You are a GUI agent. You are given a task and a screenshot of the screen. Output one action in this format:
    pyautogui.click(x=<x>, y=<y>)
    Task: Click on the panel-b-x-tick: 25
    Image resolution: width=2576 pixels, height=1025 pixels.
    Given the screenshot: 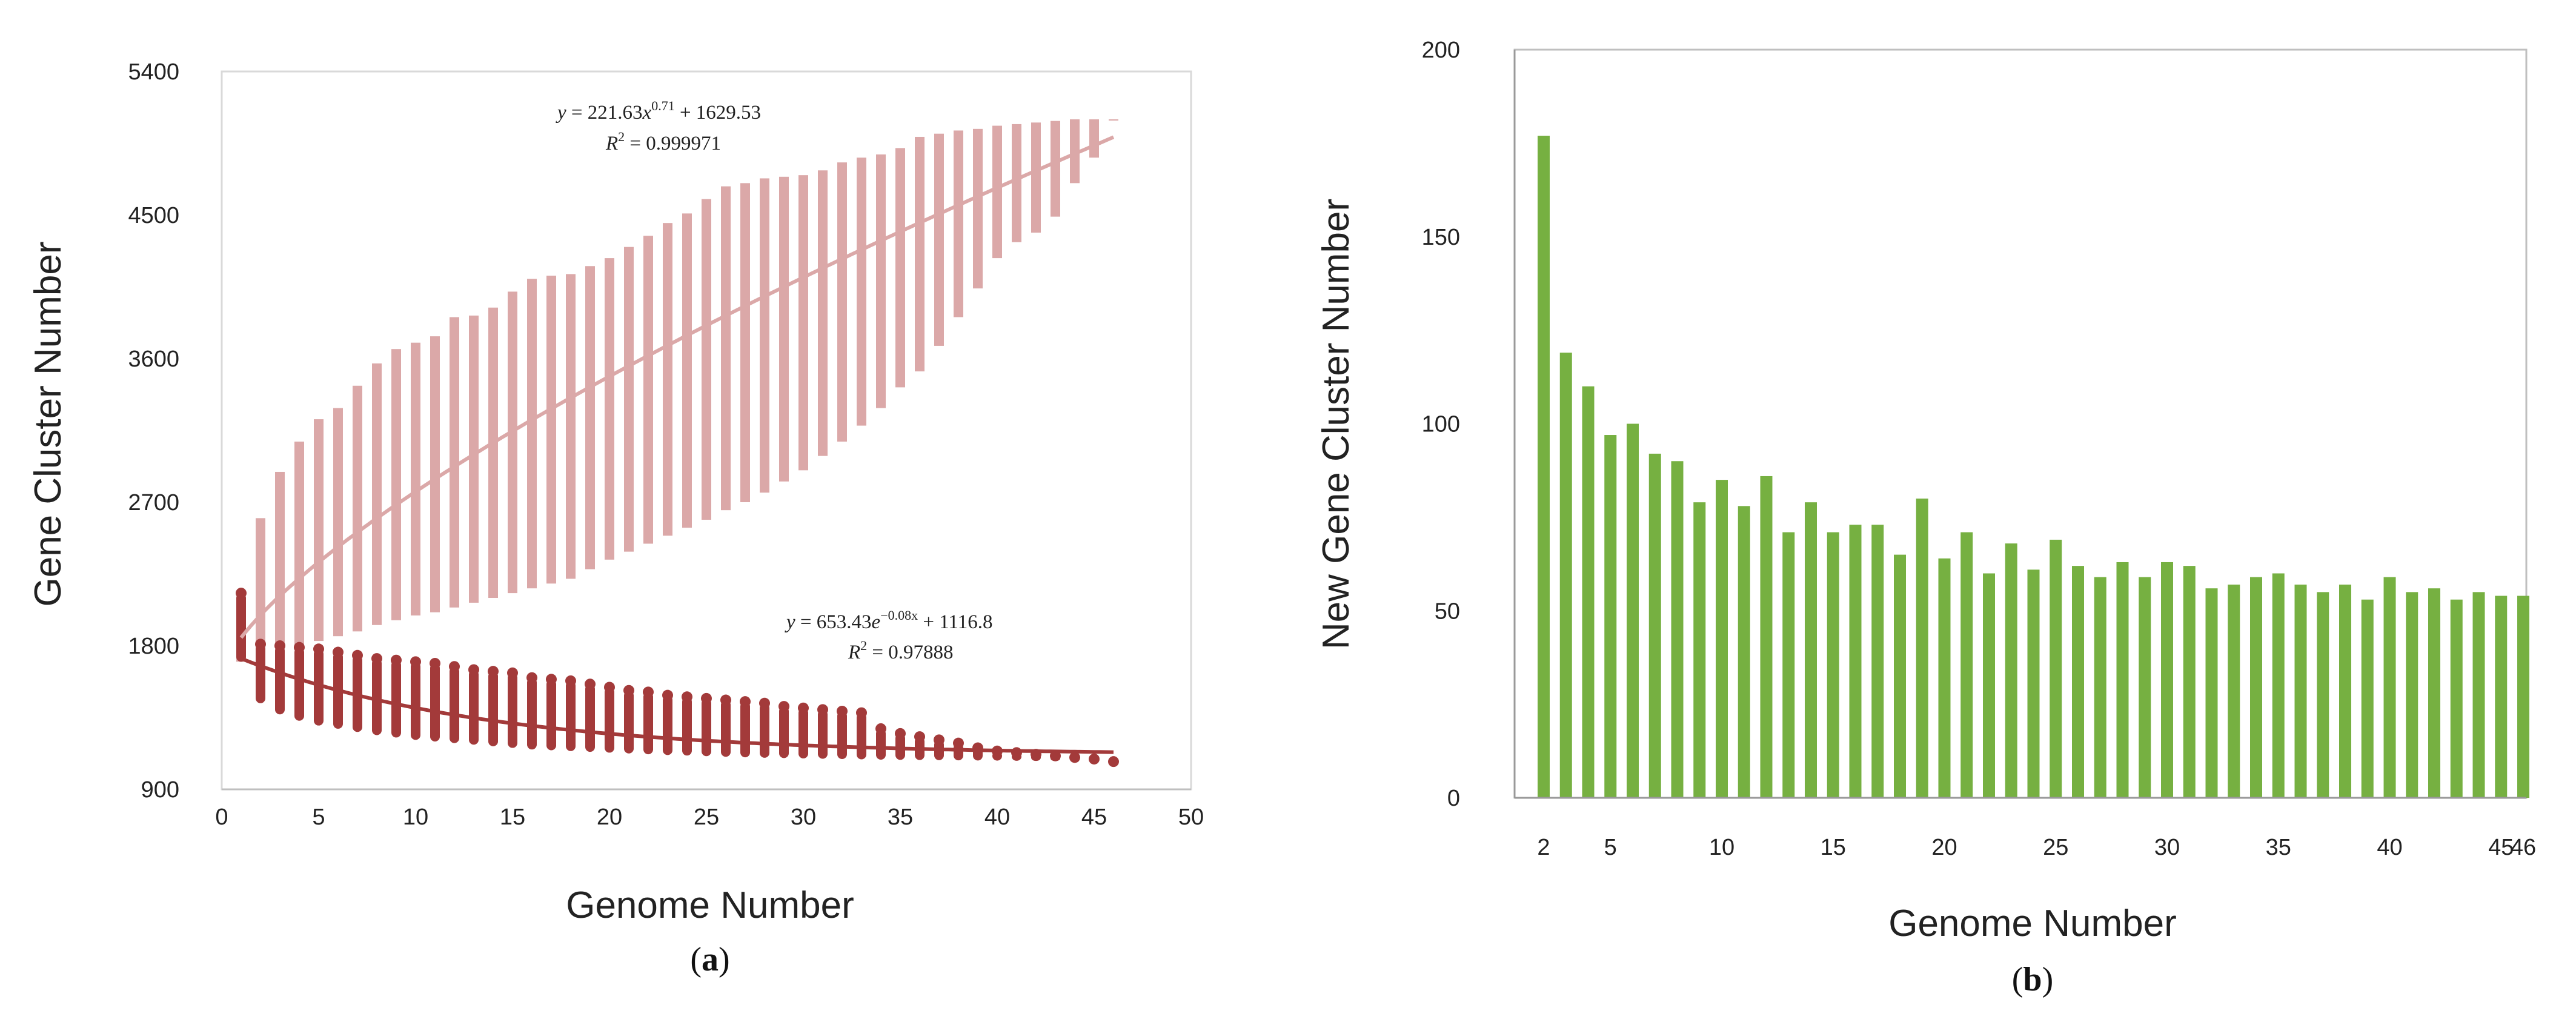 What is the action you would take?
    pyautogui.click(x=2055, y=847)
    